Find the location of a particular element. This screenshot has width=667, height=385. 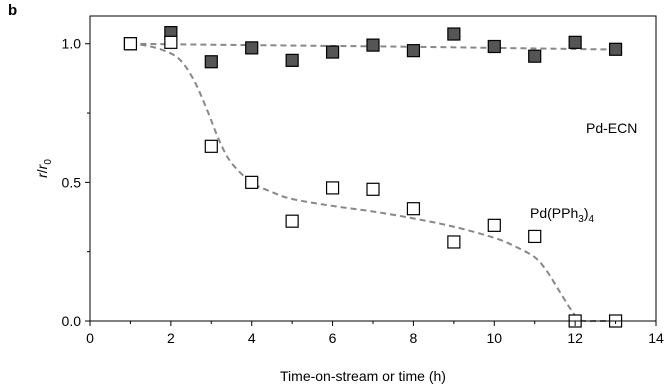

series-label-subscript: 3 is located at coordinates (581, 219).